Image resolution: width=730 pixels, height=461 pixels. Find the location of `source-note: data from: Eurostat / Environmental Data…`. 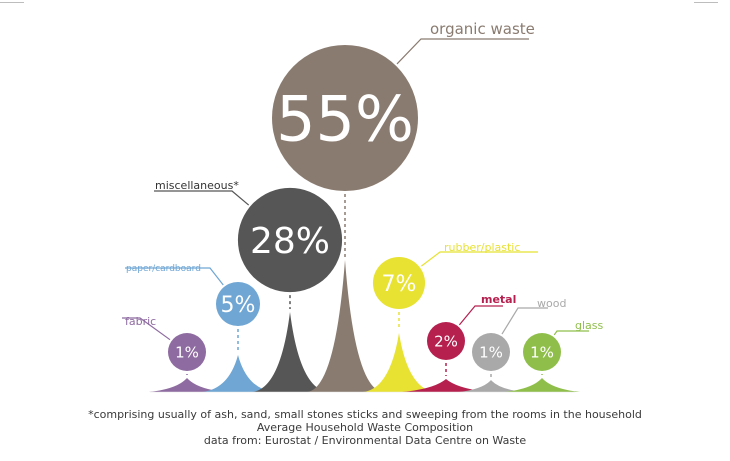

source-note: data from: Eurostat / Environmental Data… is located at coordinates (365, 440).